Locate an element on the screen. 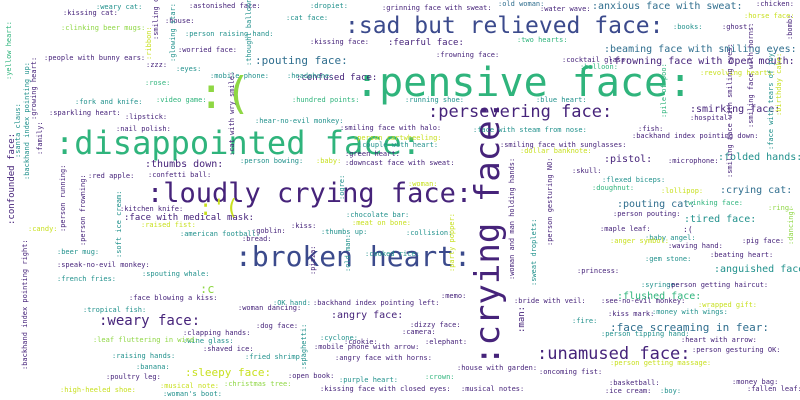 This screenshot has width=800, height=400. word-money-bag: :money bag: is located at coordinates (755, 382).